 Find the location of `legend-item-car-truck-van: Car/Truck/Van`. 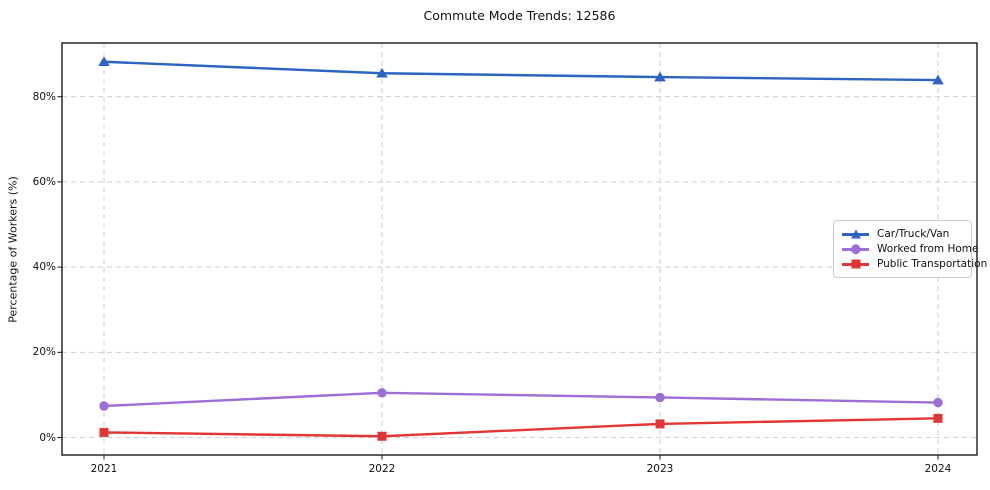

legend-item-car-truck-van: Car/Truck/Van is located at coordinates (902, 234).